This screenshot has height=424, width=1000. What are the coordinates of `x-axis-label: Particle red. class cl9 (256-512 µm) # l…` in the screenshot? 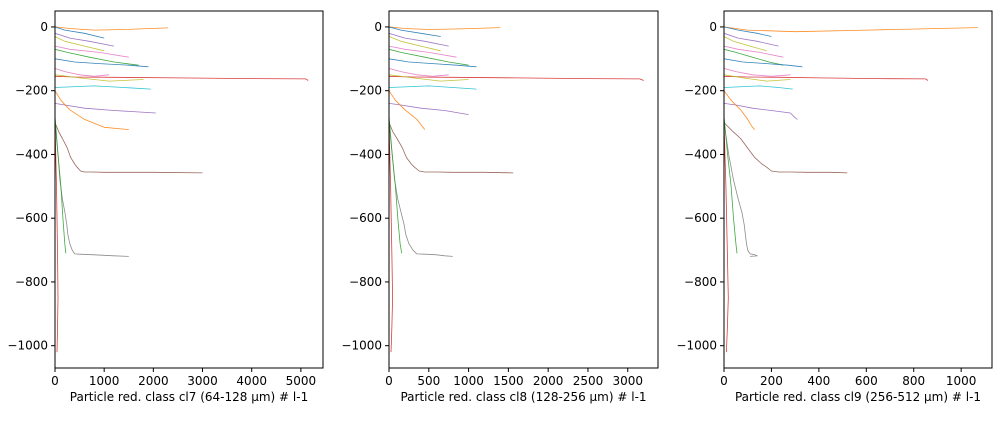 It's located at (858, 397).